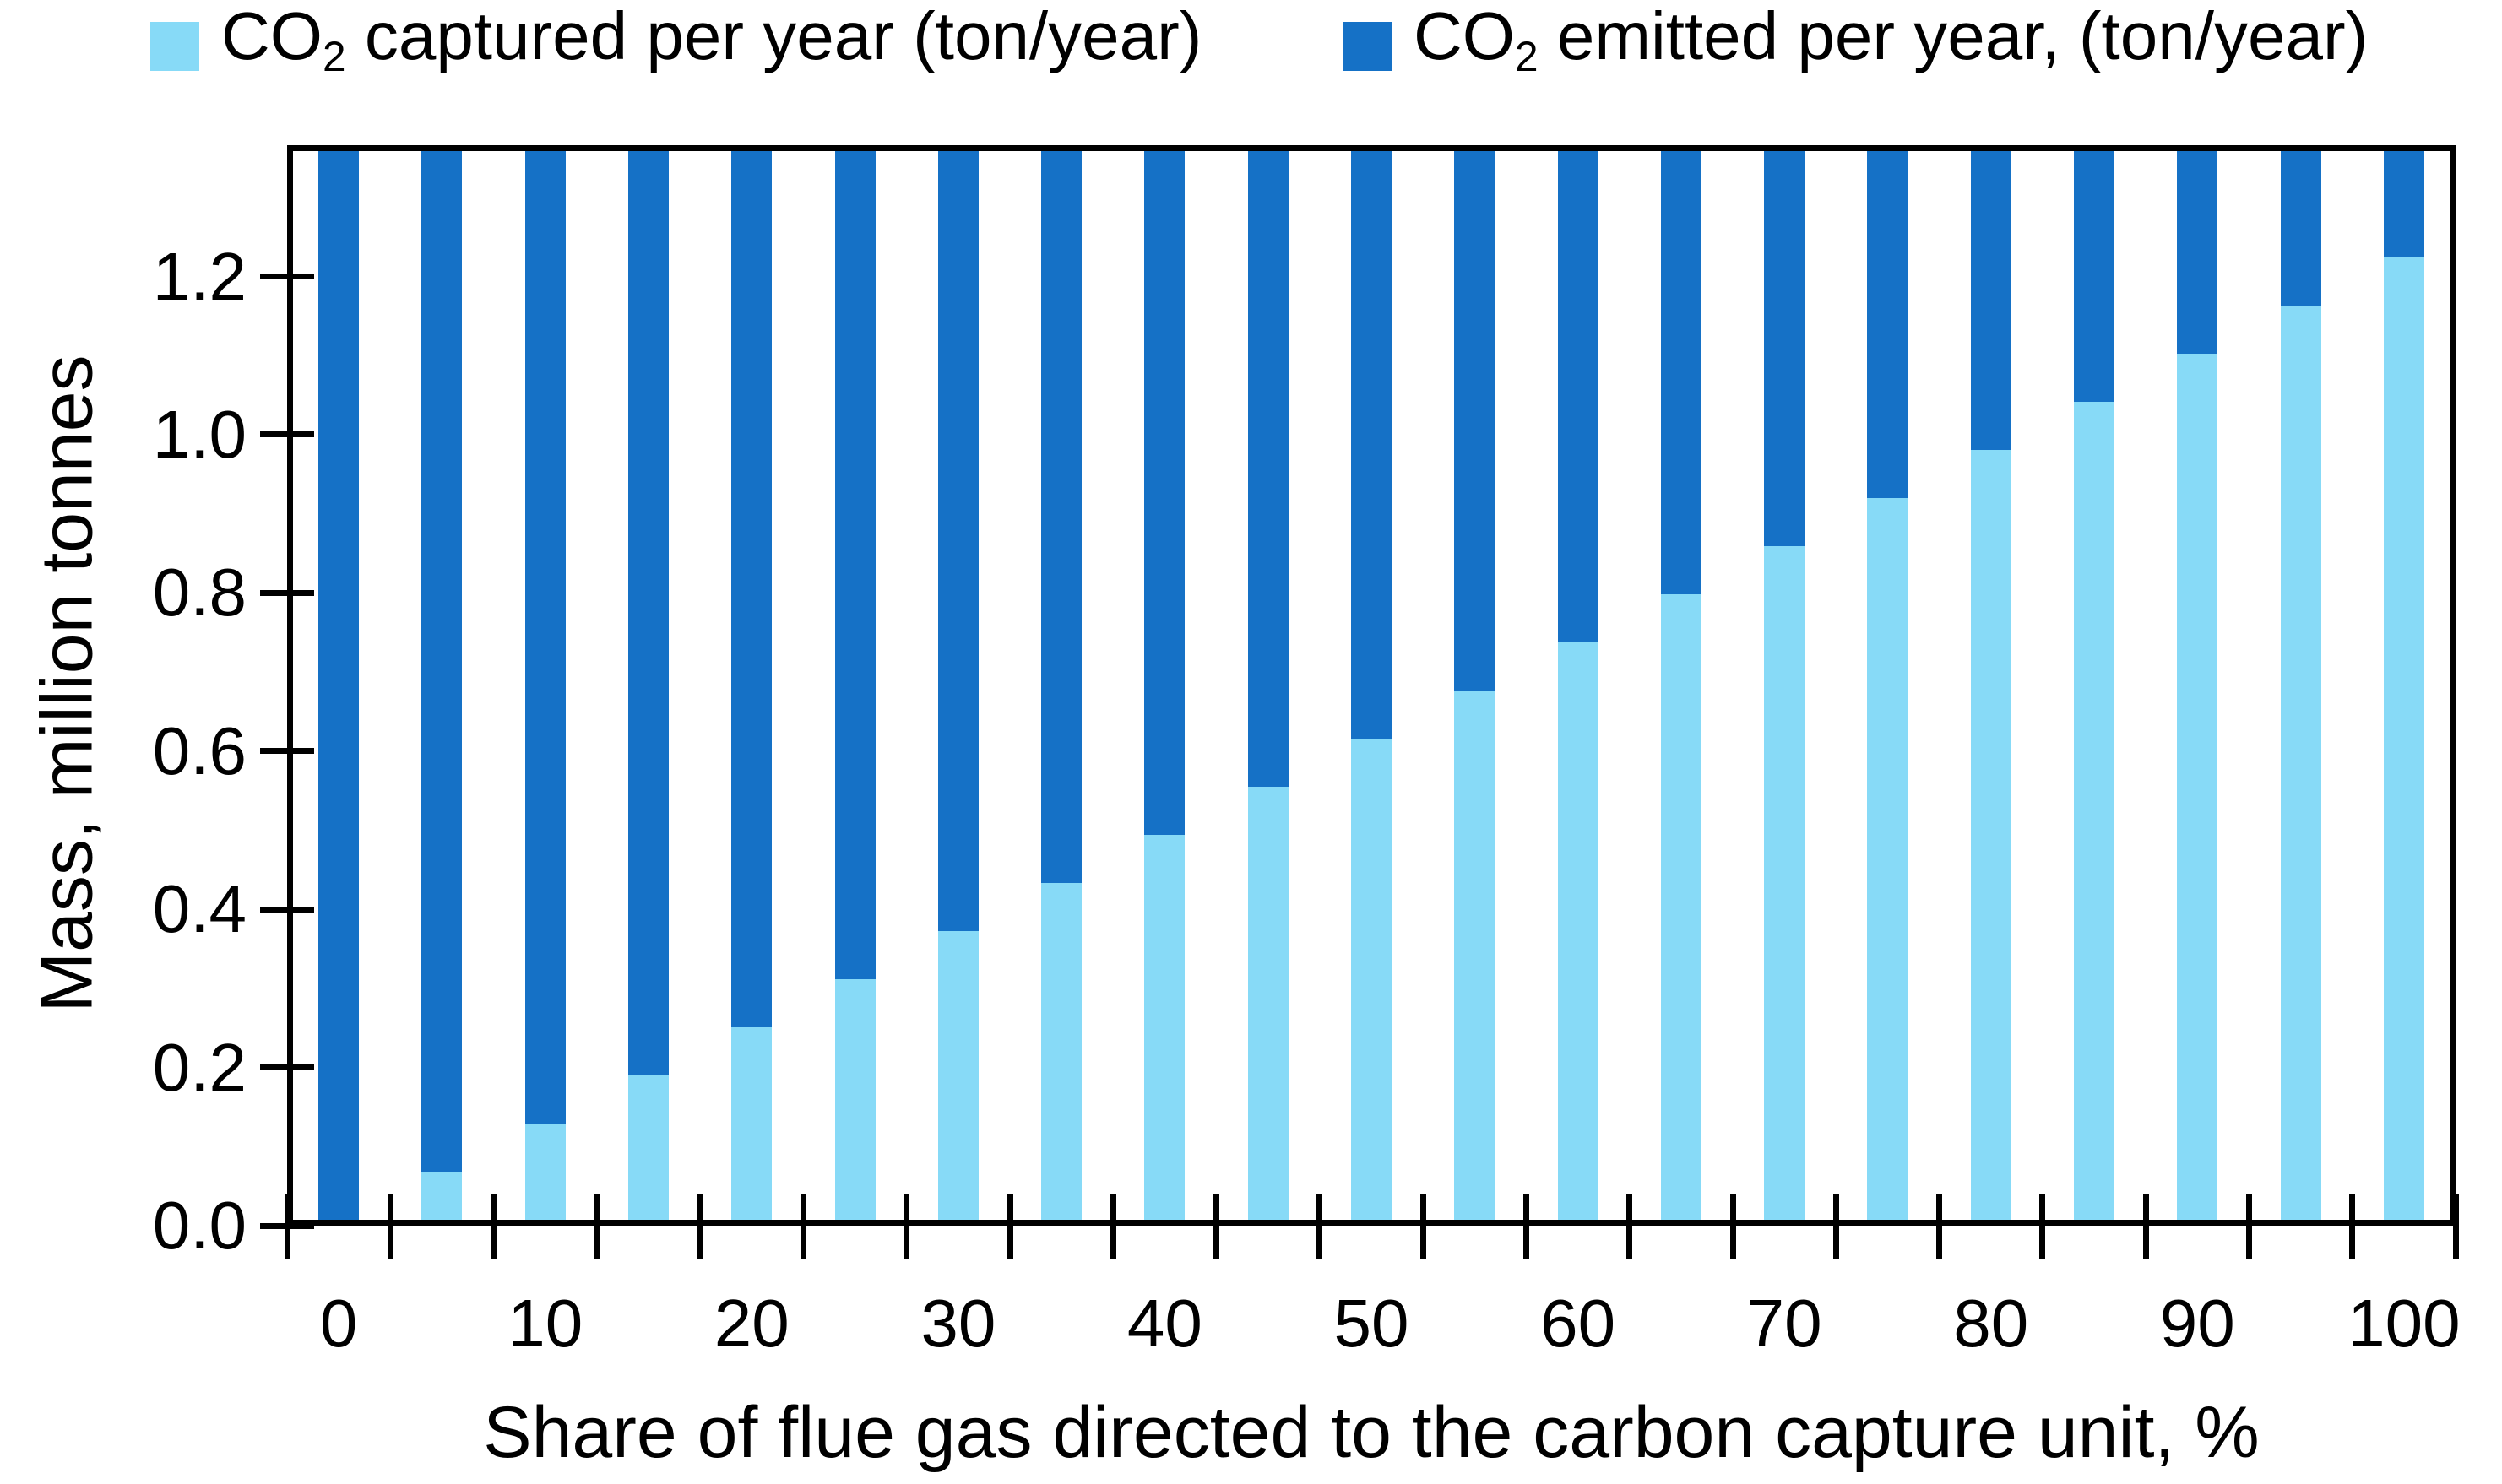  I want to click on stacked-bar-100pct, so click(2403, 685).